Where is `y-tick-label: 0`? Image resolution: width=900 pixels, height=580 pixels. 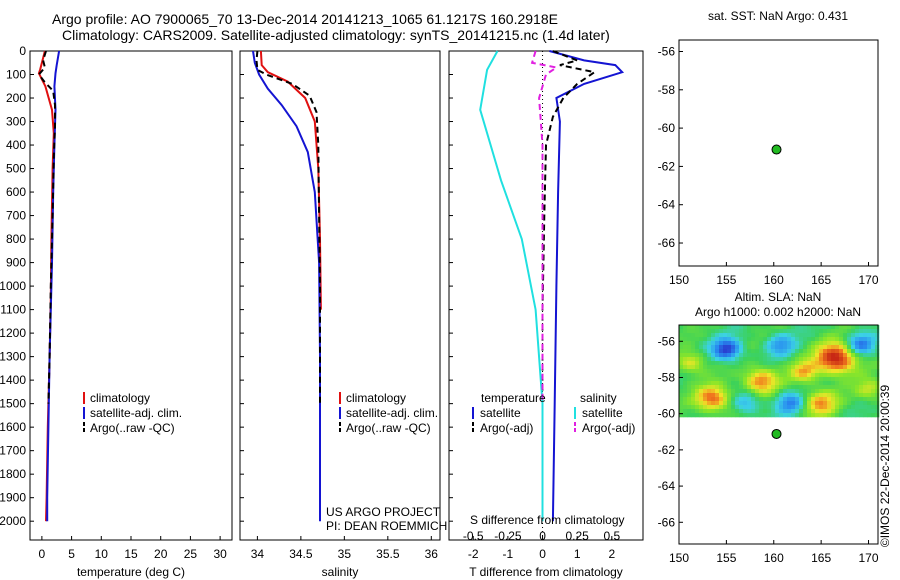 y-tick-label: 0 is located at coordinates (22, 51).